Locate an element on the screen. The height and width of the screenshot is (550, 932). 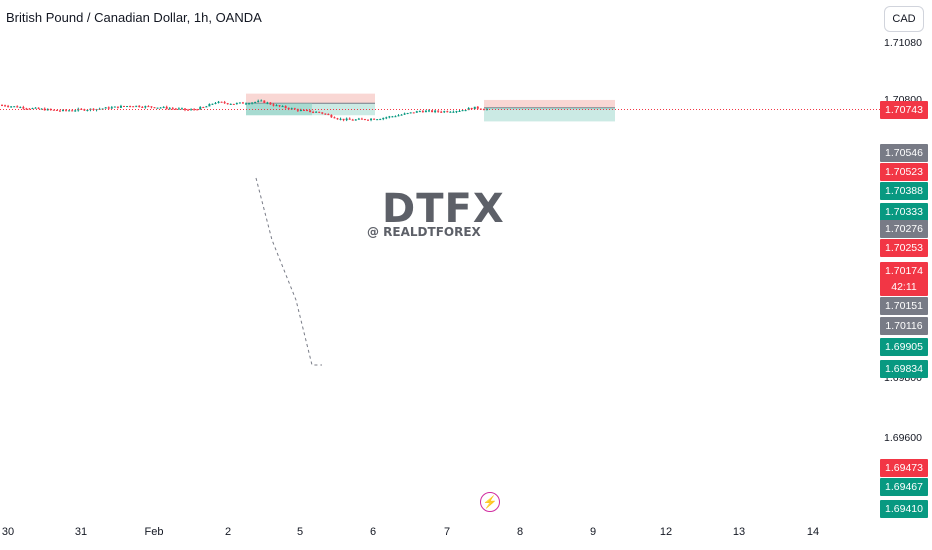
price-label: 1.69410 is located at coordinates (904, 509).